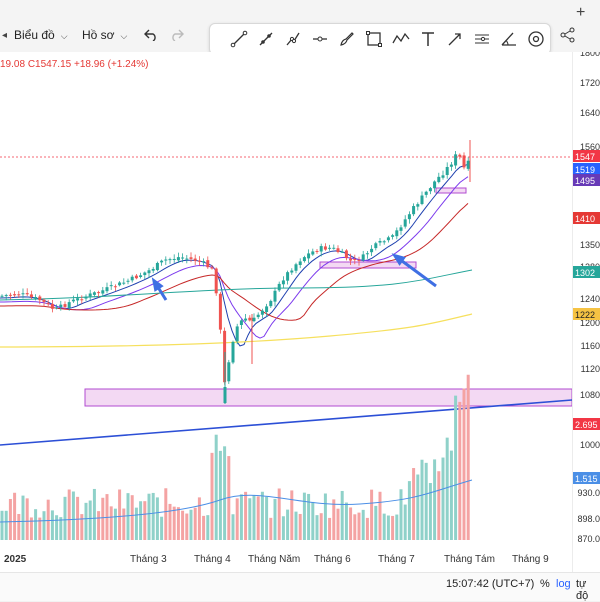 The width and height of the screenshot is (600, 602). I want to click on percent-scale-toggle: %, so click(545, 584).